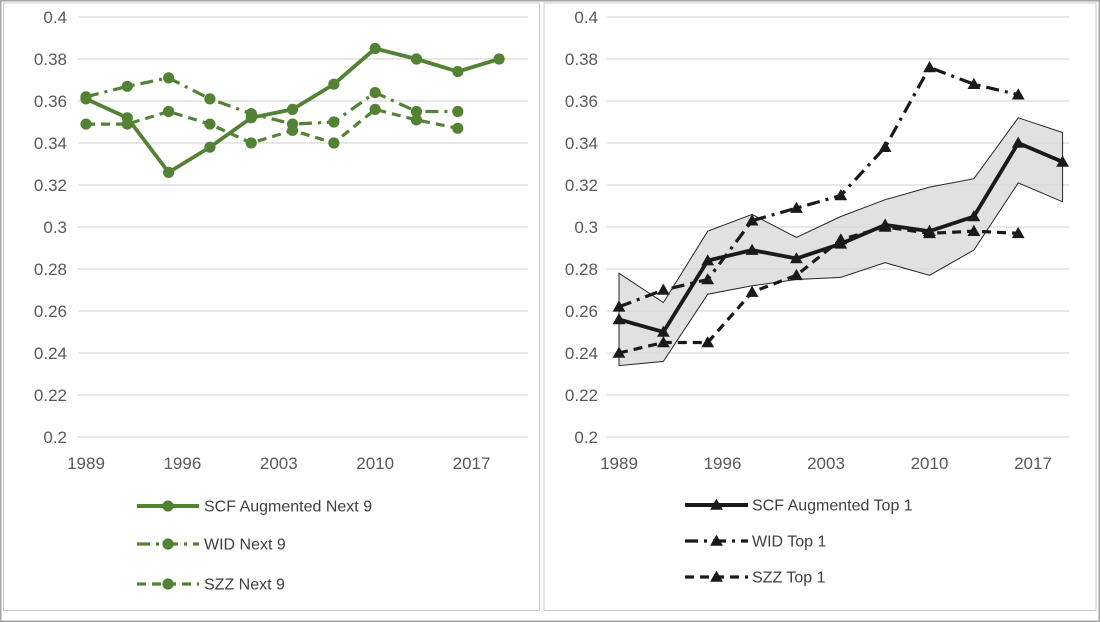  What do you see at coordinates (244, 585) in the screenshot?
I see `legend-label-szz-next-9: SZZ Next 9` at bounding box center [244, 585].